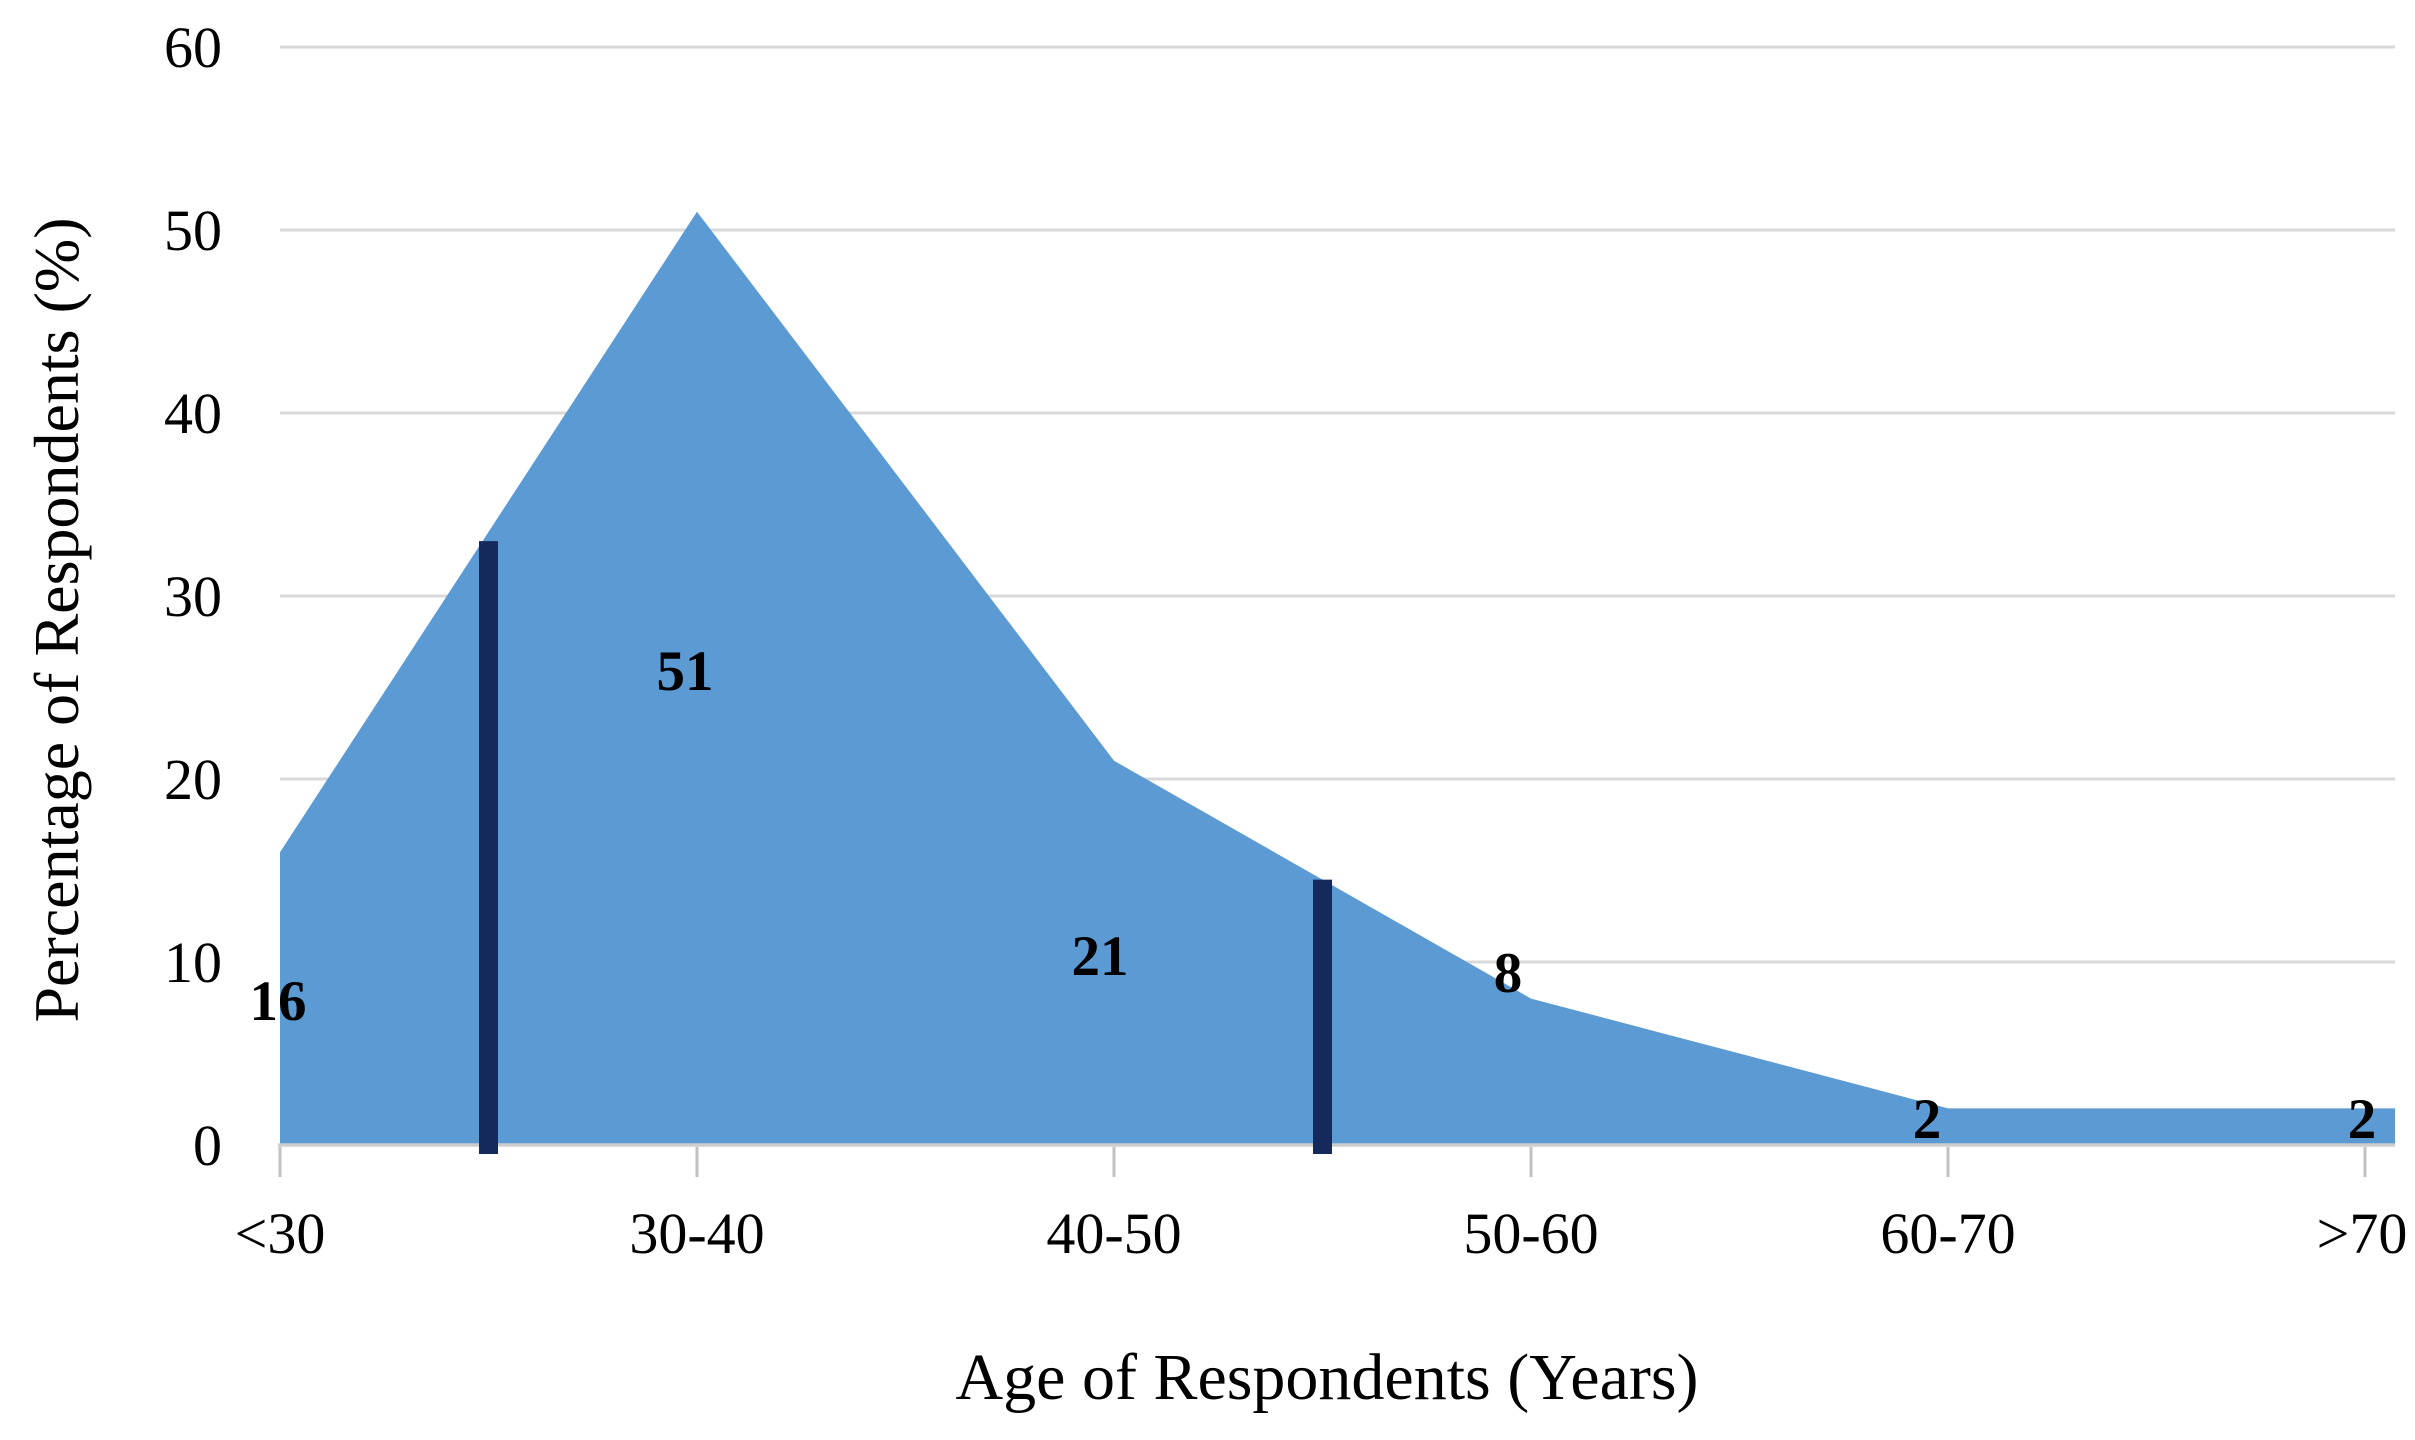  I want to click on data-label: 16, so click(278, 1001).